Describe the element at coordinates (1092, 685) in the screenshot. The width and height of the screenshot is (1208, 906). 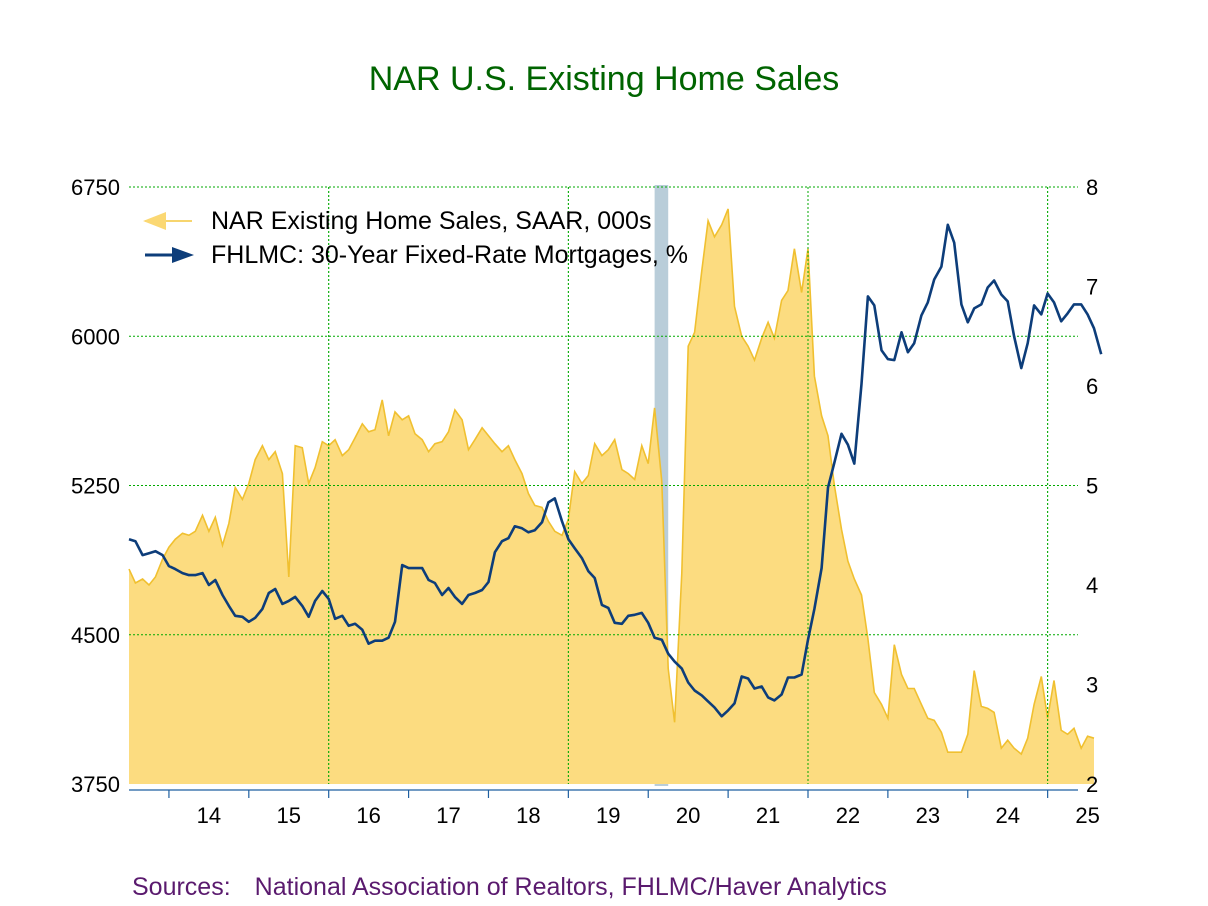
I see `right-tick-label: 3` at that location.